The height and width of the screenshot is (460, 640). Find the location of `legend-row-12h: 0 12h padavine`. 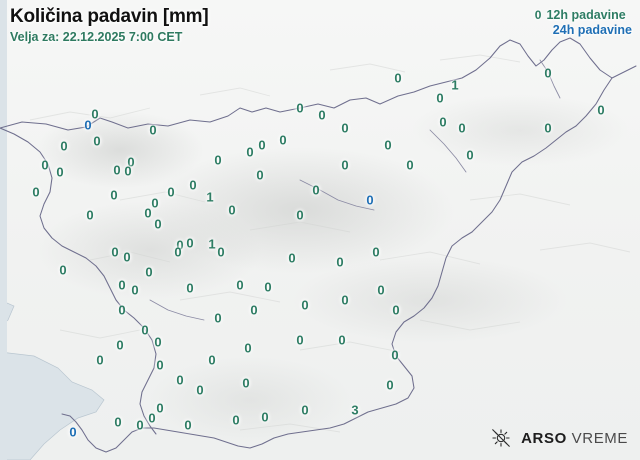

legend-row-12h: 0 12h padavine is located at coordinates (583, 15).